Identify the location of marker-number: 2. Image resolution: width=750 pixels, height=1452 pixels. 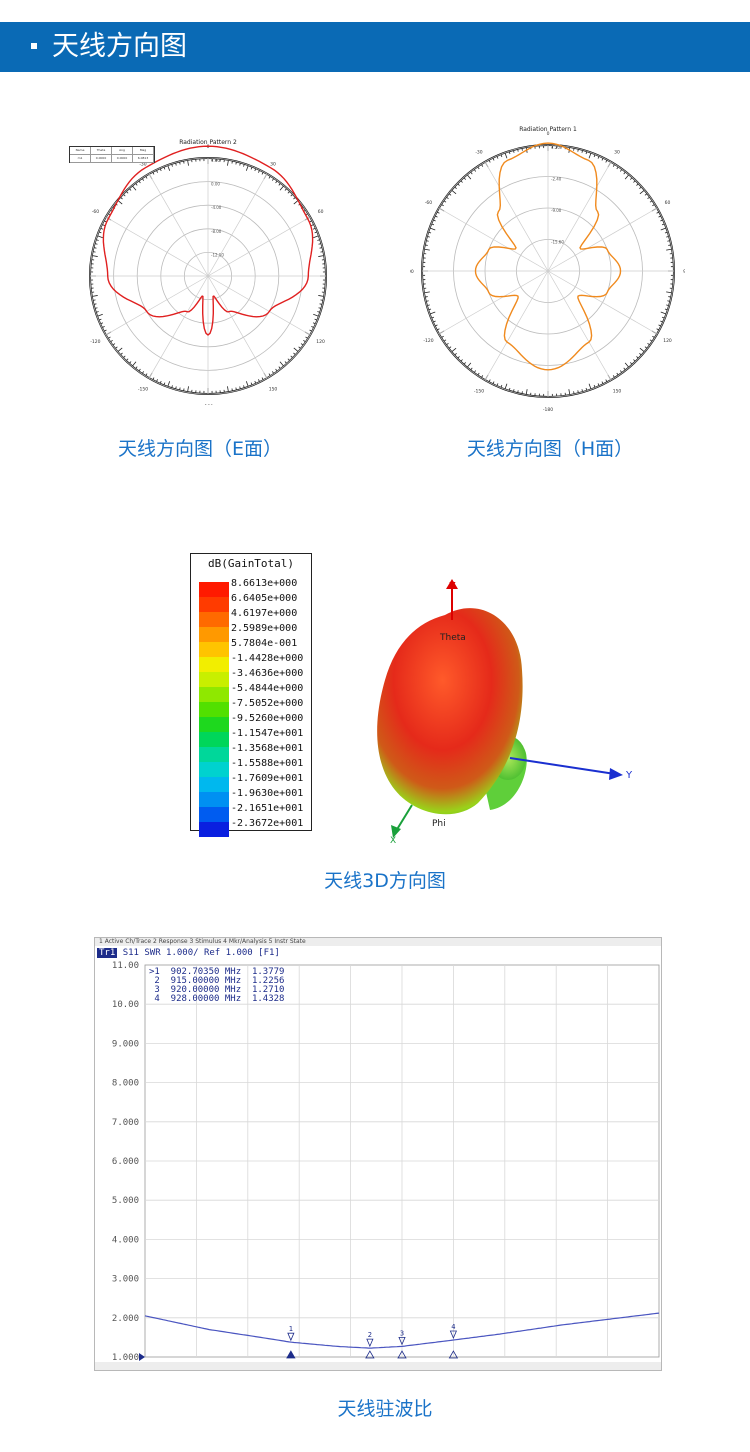
(370, 1335).